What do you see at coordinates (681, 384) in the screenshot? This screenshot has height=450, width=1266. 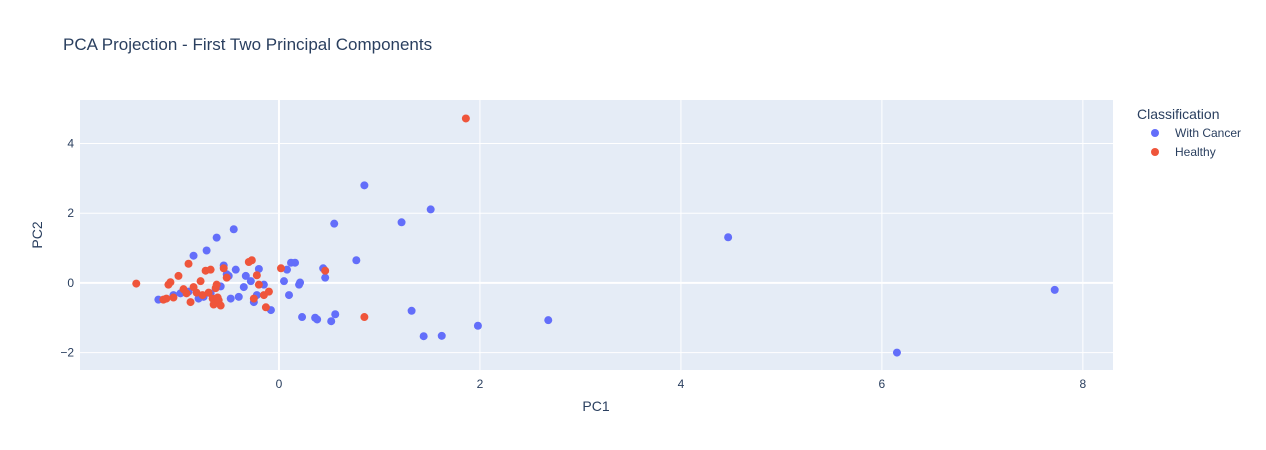 I see `x-tick-label: 4` at bounding box center [681, 384].